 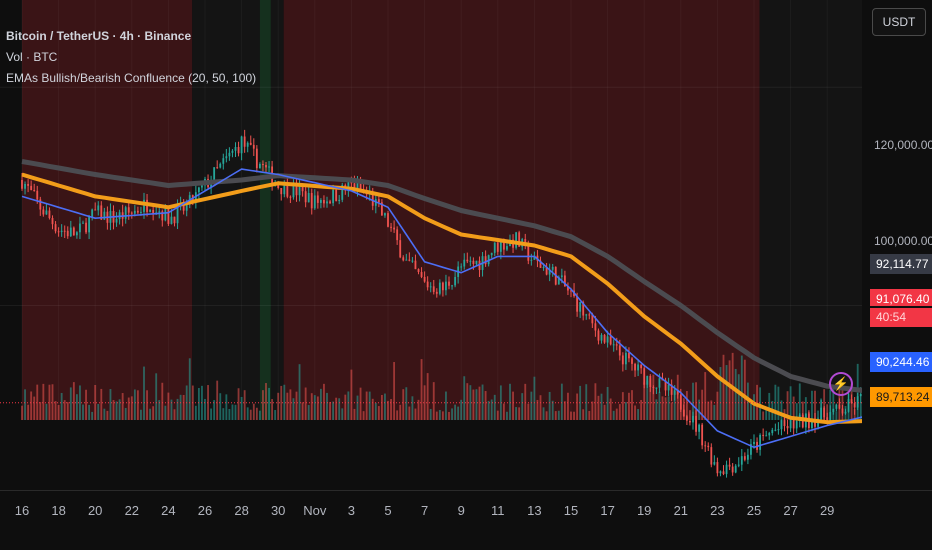 I want to click on volume-bars, so click(x=441, y=386).